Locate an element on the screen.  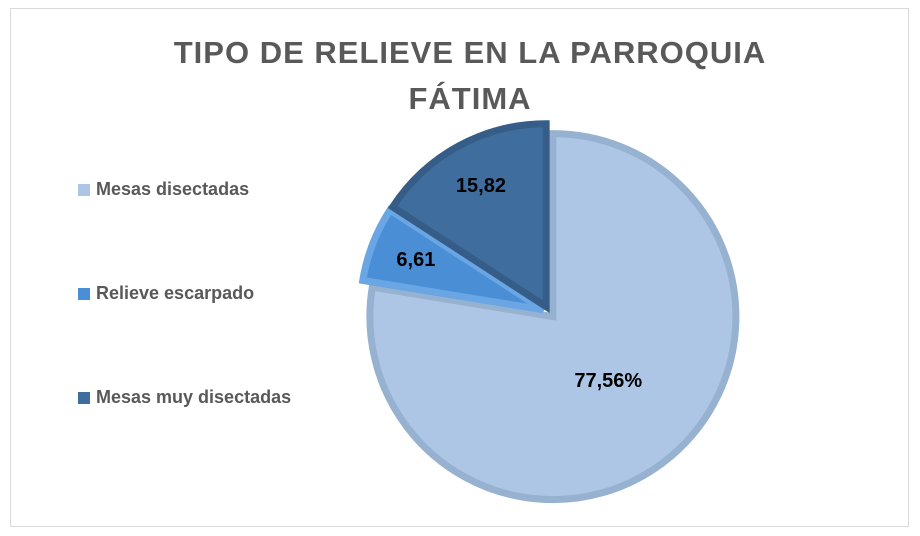
data-label: 77,56% is located at coordinates (608, 381).